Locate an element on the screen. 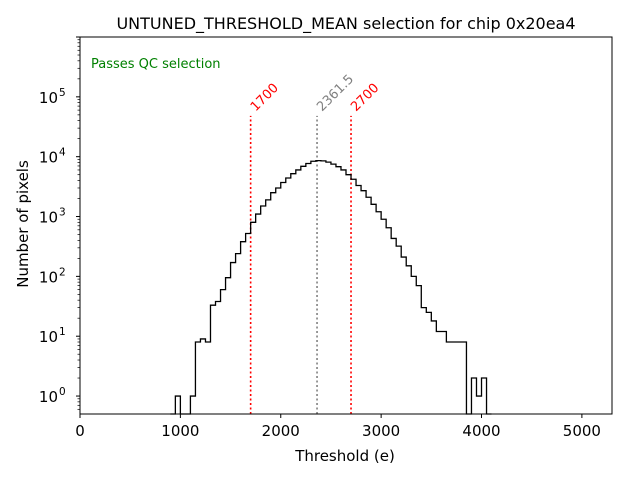 The height and width of the screenshot is (480, 640). x-tick-label: 3000 is located at coordinates (381, 431).